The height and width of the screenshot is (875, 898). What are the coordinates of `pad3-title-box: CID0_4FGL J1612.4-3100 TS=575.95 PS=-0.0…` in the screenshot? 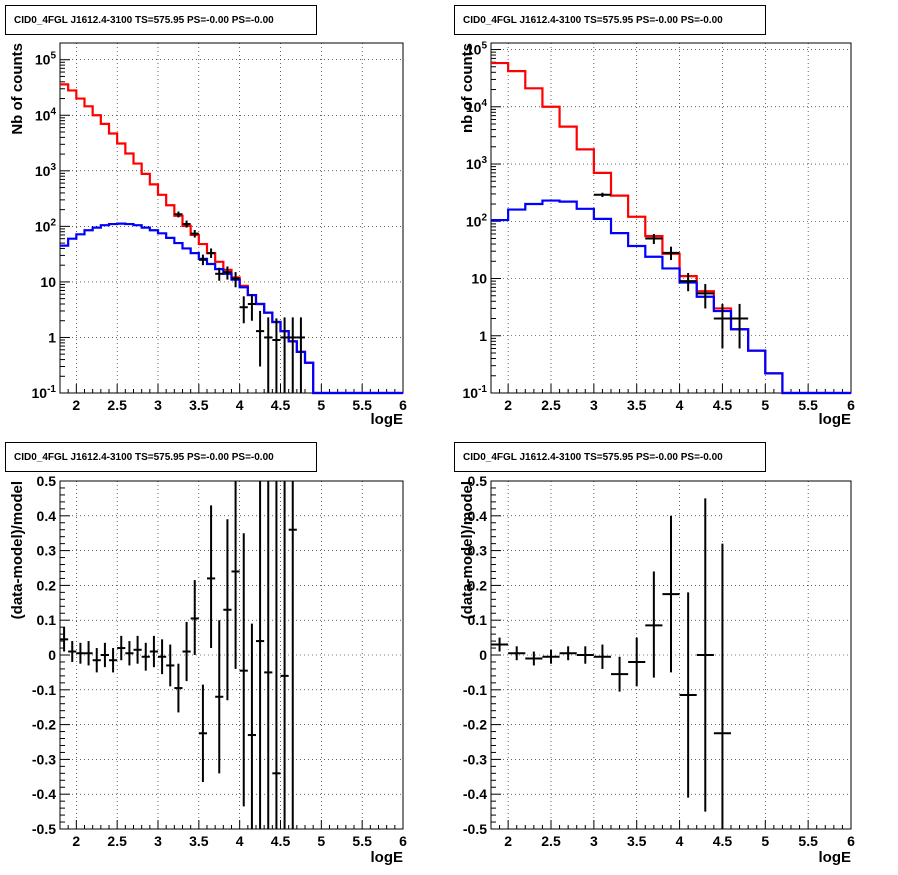 It's located at (161, 457).